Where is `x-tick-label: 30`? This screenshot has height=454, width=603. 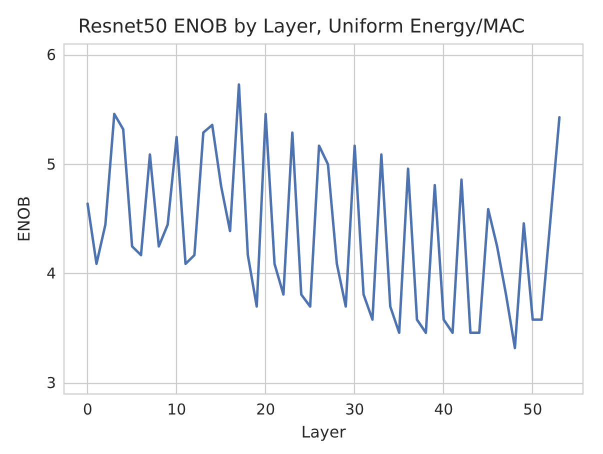 x-tick-label: 30 is located at coordinates (354, 409).